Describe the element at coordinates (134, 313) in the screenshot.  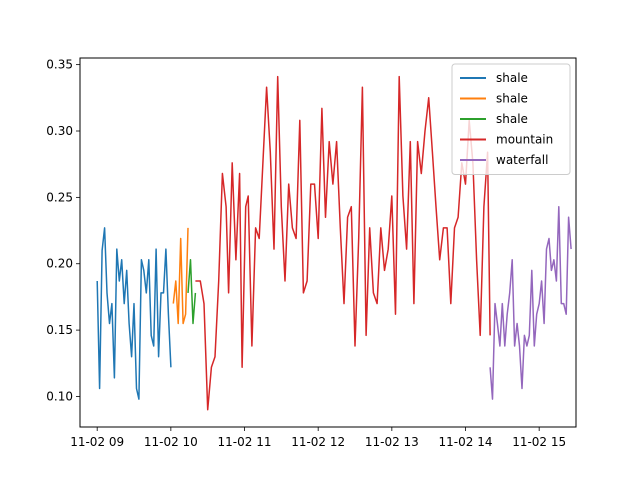
I see `series-line-1-shale` at that location.